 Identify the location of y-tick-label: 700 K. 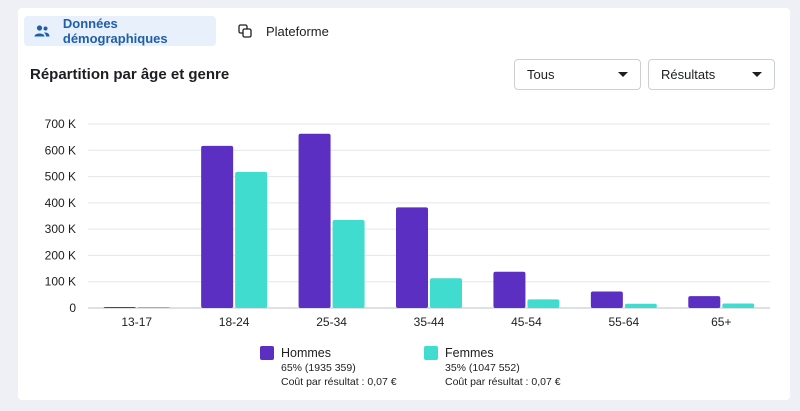
(60, 124).